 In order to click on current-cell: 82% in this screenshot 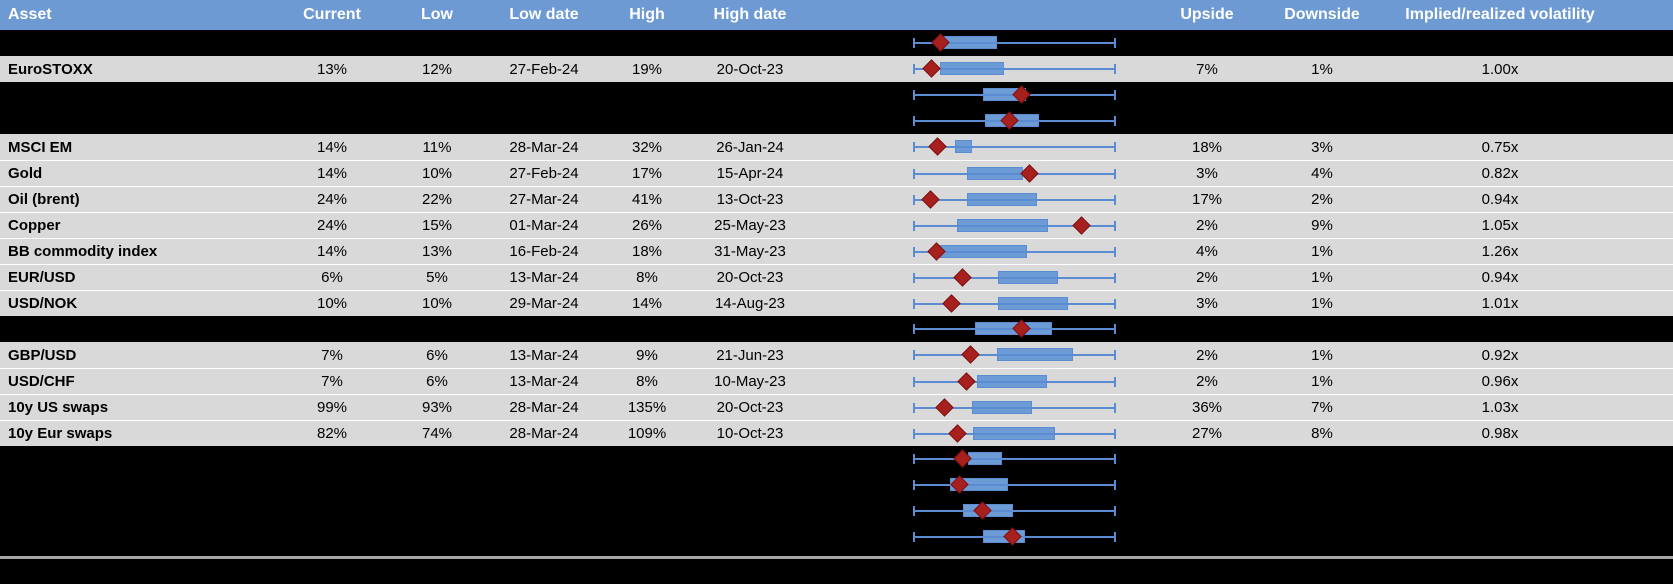, I will do `click(332, 433)`.